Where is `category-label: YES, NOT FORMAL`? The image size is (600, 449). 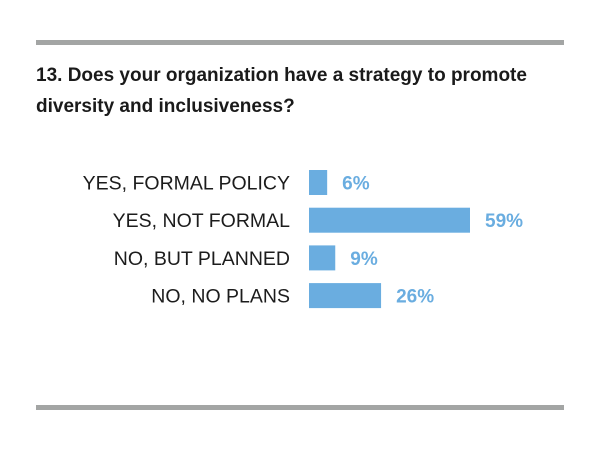 category-label: YES, NOT FORMAL is located at coordinates (201, 221).